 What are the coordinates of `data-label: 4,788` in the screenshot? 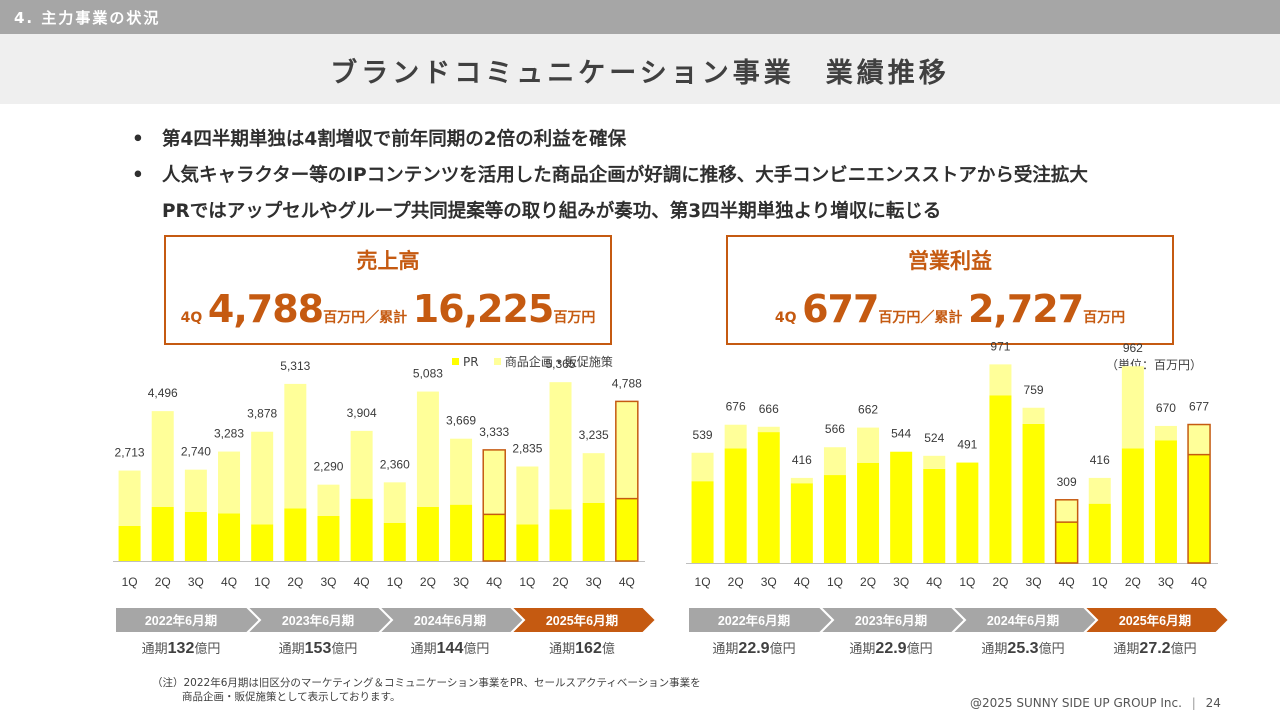 It's located at (627, 383).